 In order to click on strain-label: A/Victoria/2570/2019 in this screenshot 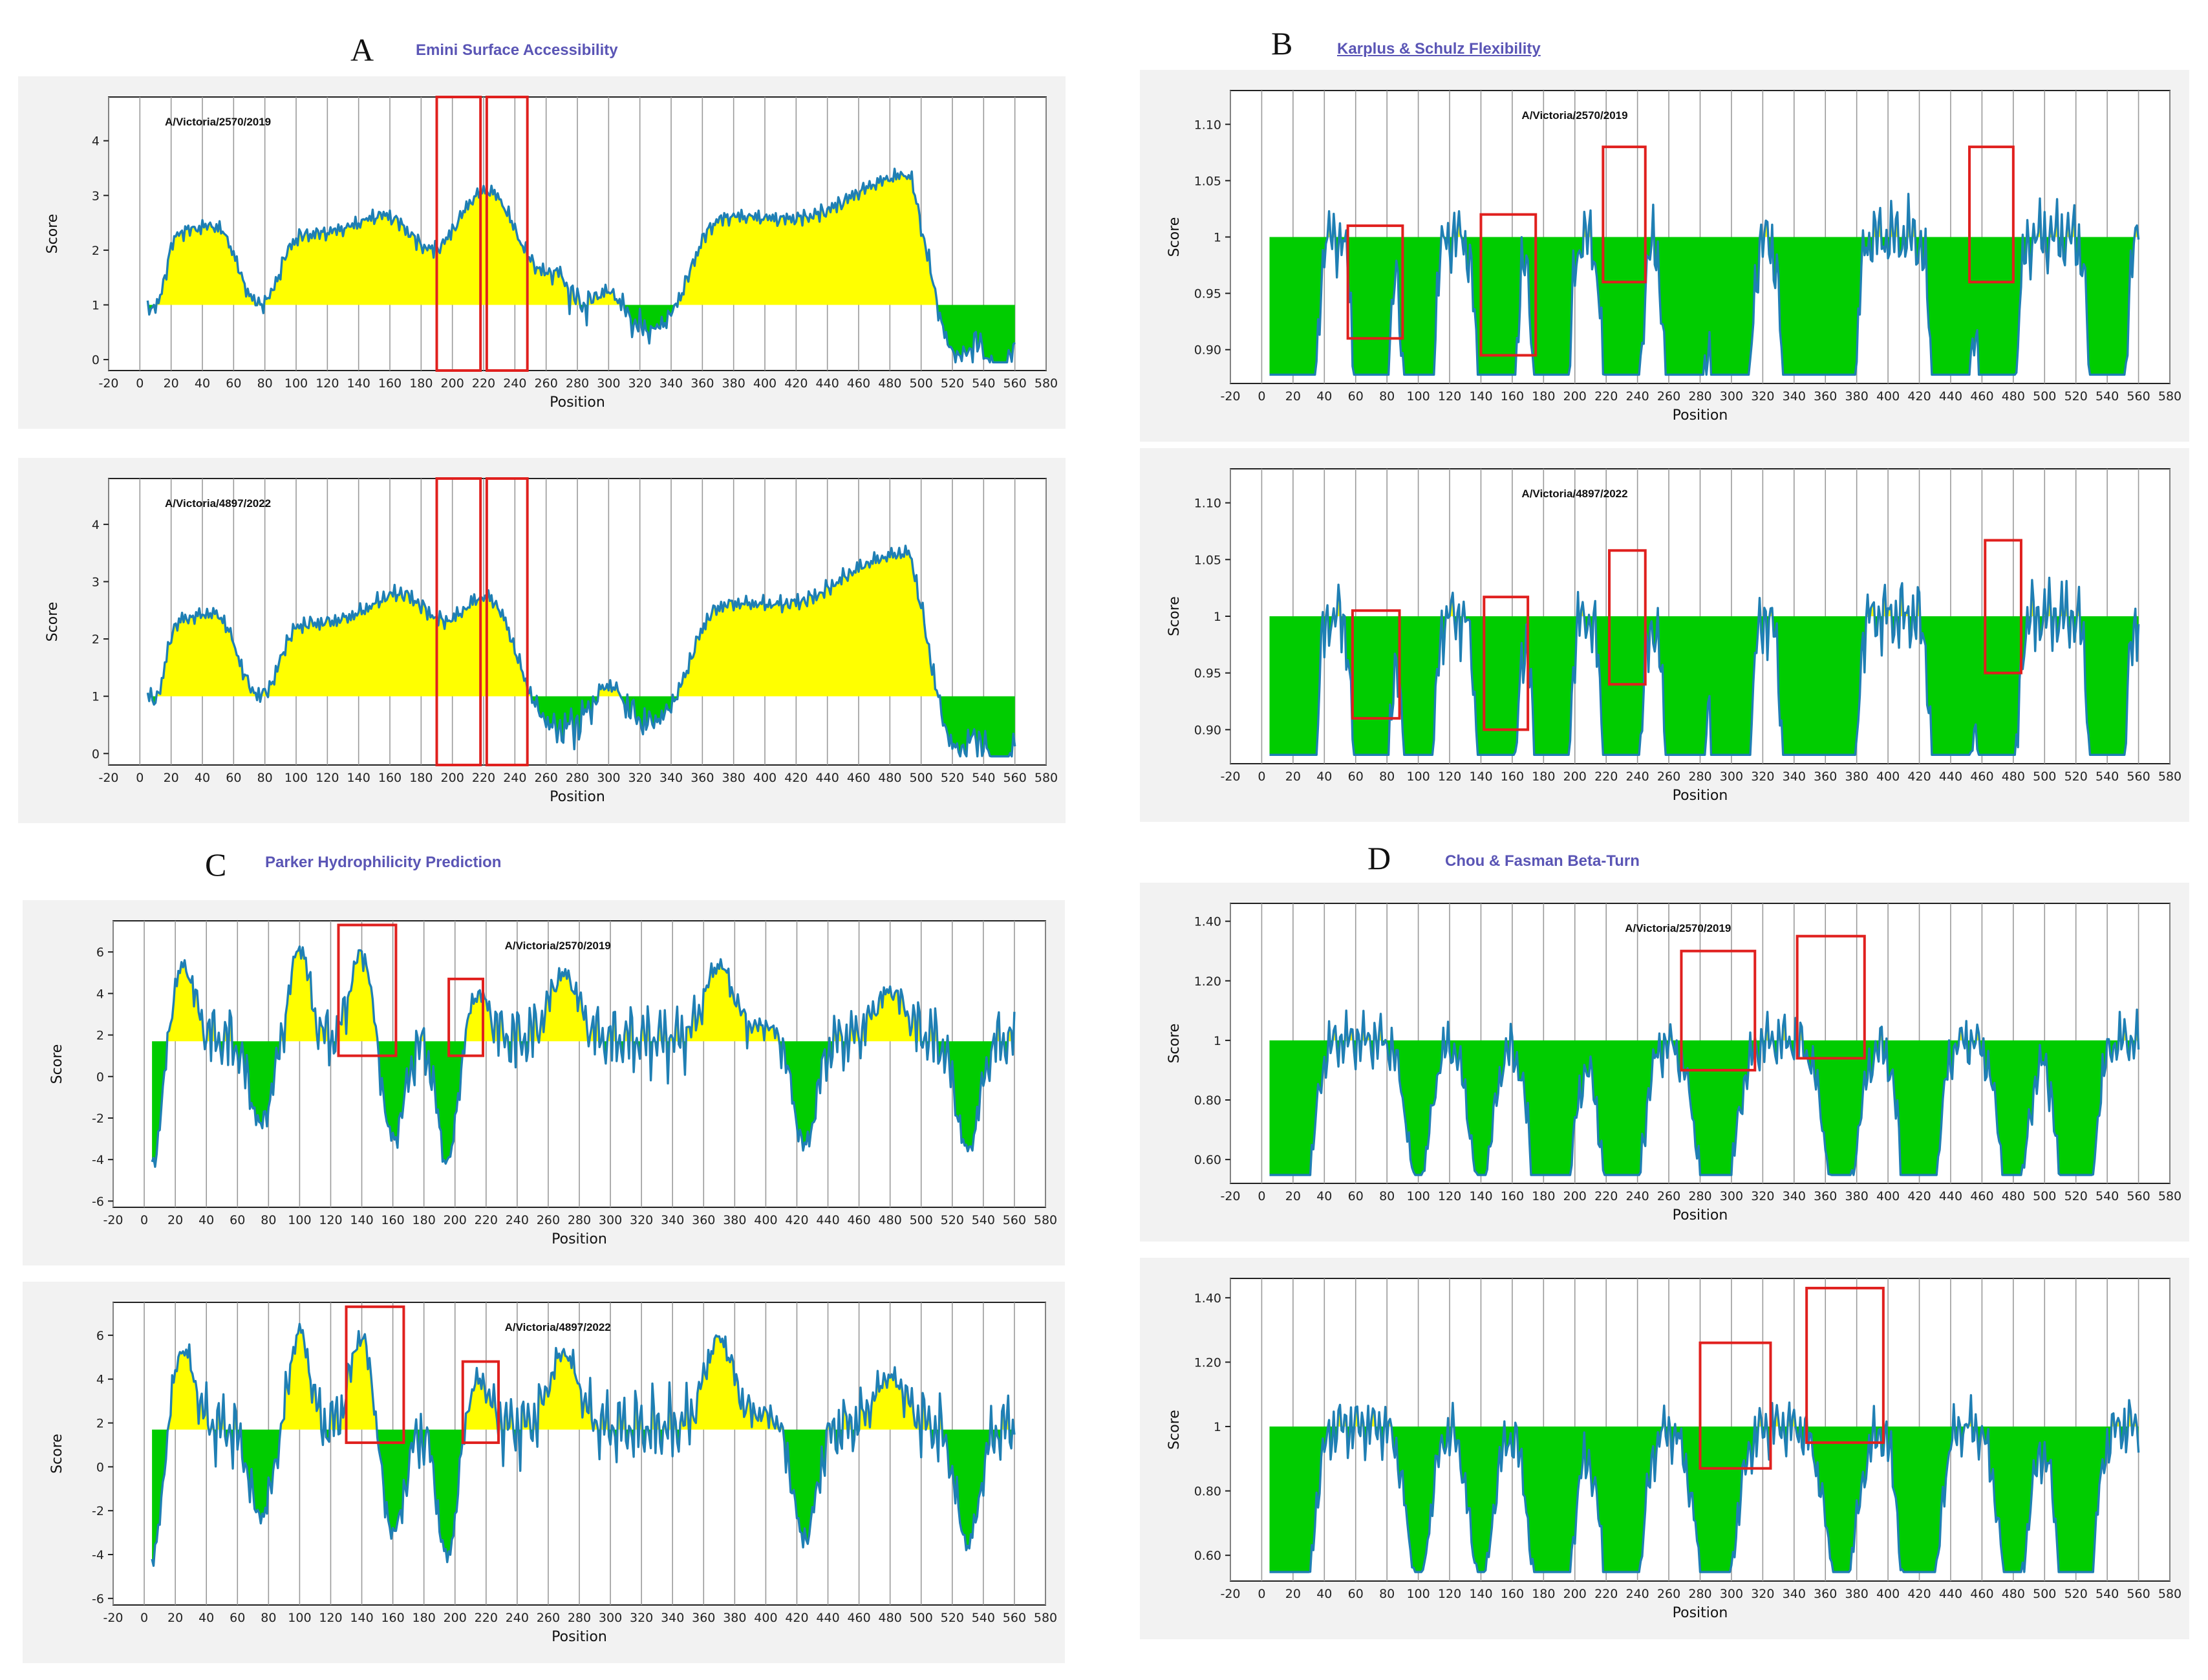, I will do `click(558, 946)`.